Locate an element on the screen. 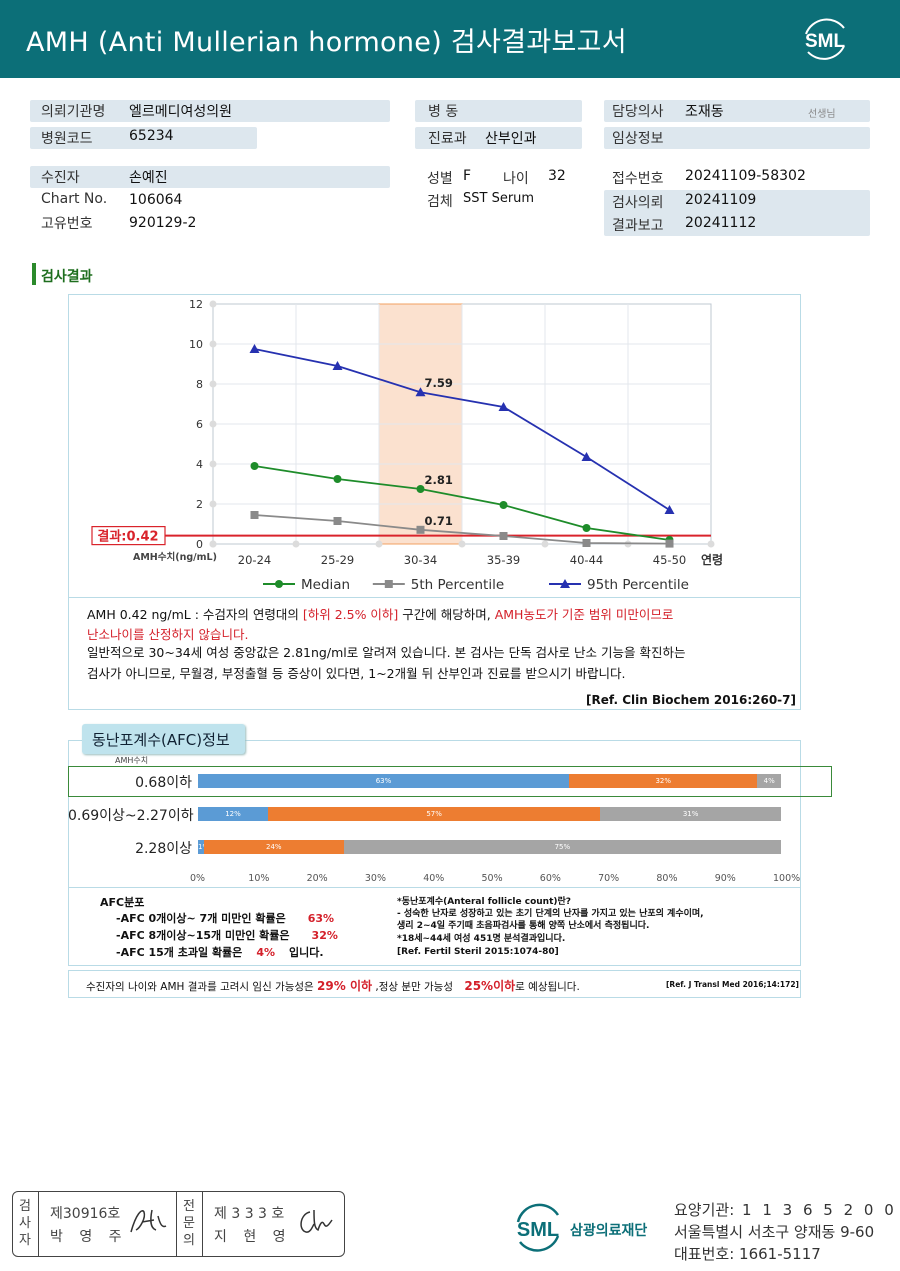  legend-label: Median is located at coordinates (325, 585).